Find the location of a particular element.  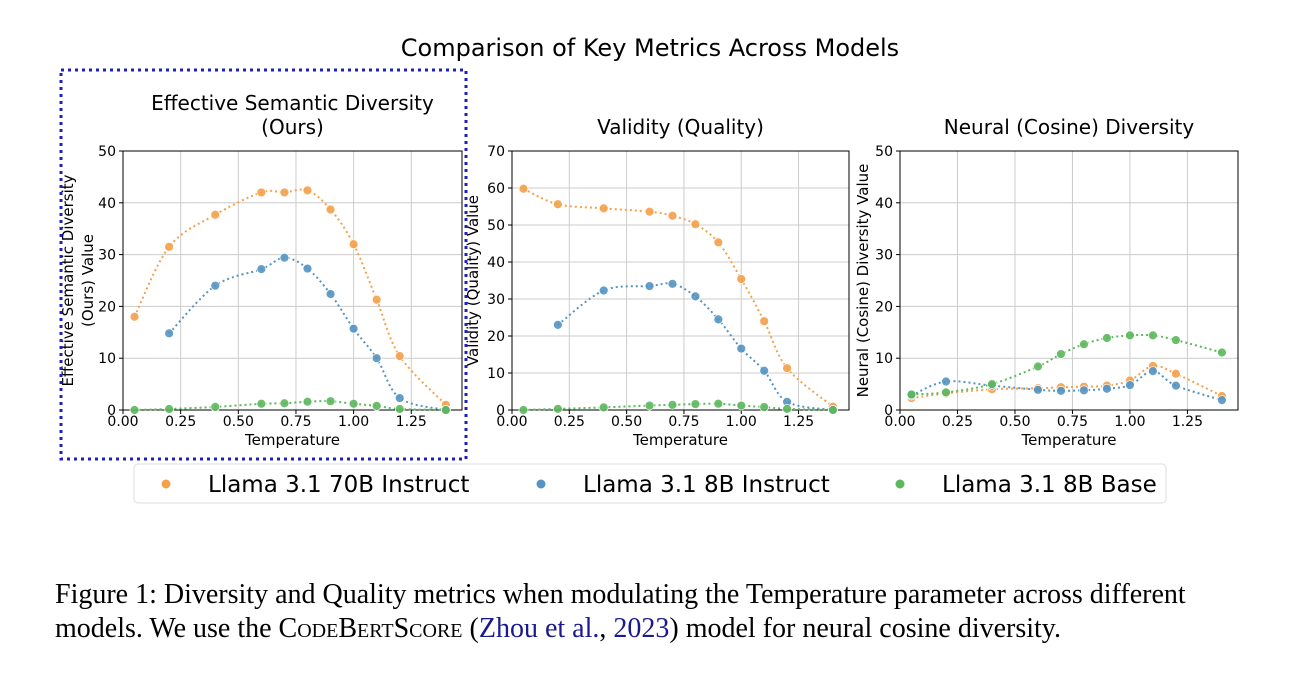

caption-suffix: ) model for neural cosine diversity. is located at coordinates (865, 628).